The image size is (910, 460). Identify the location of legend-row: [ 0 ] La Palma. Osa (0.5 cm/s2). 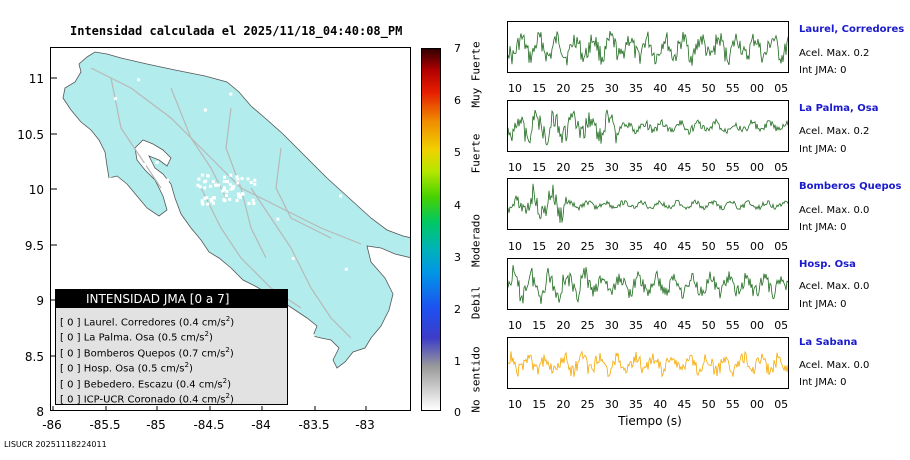
(171, 335).